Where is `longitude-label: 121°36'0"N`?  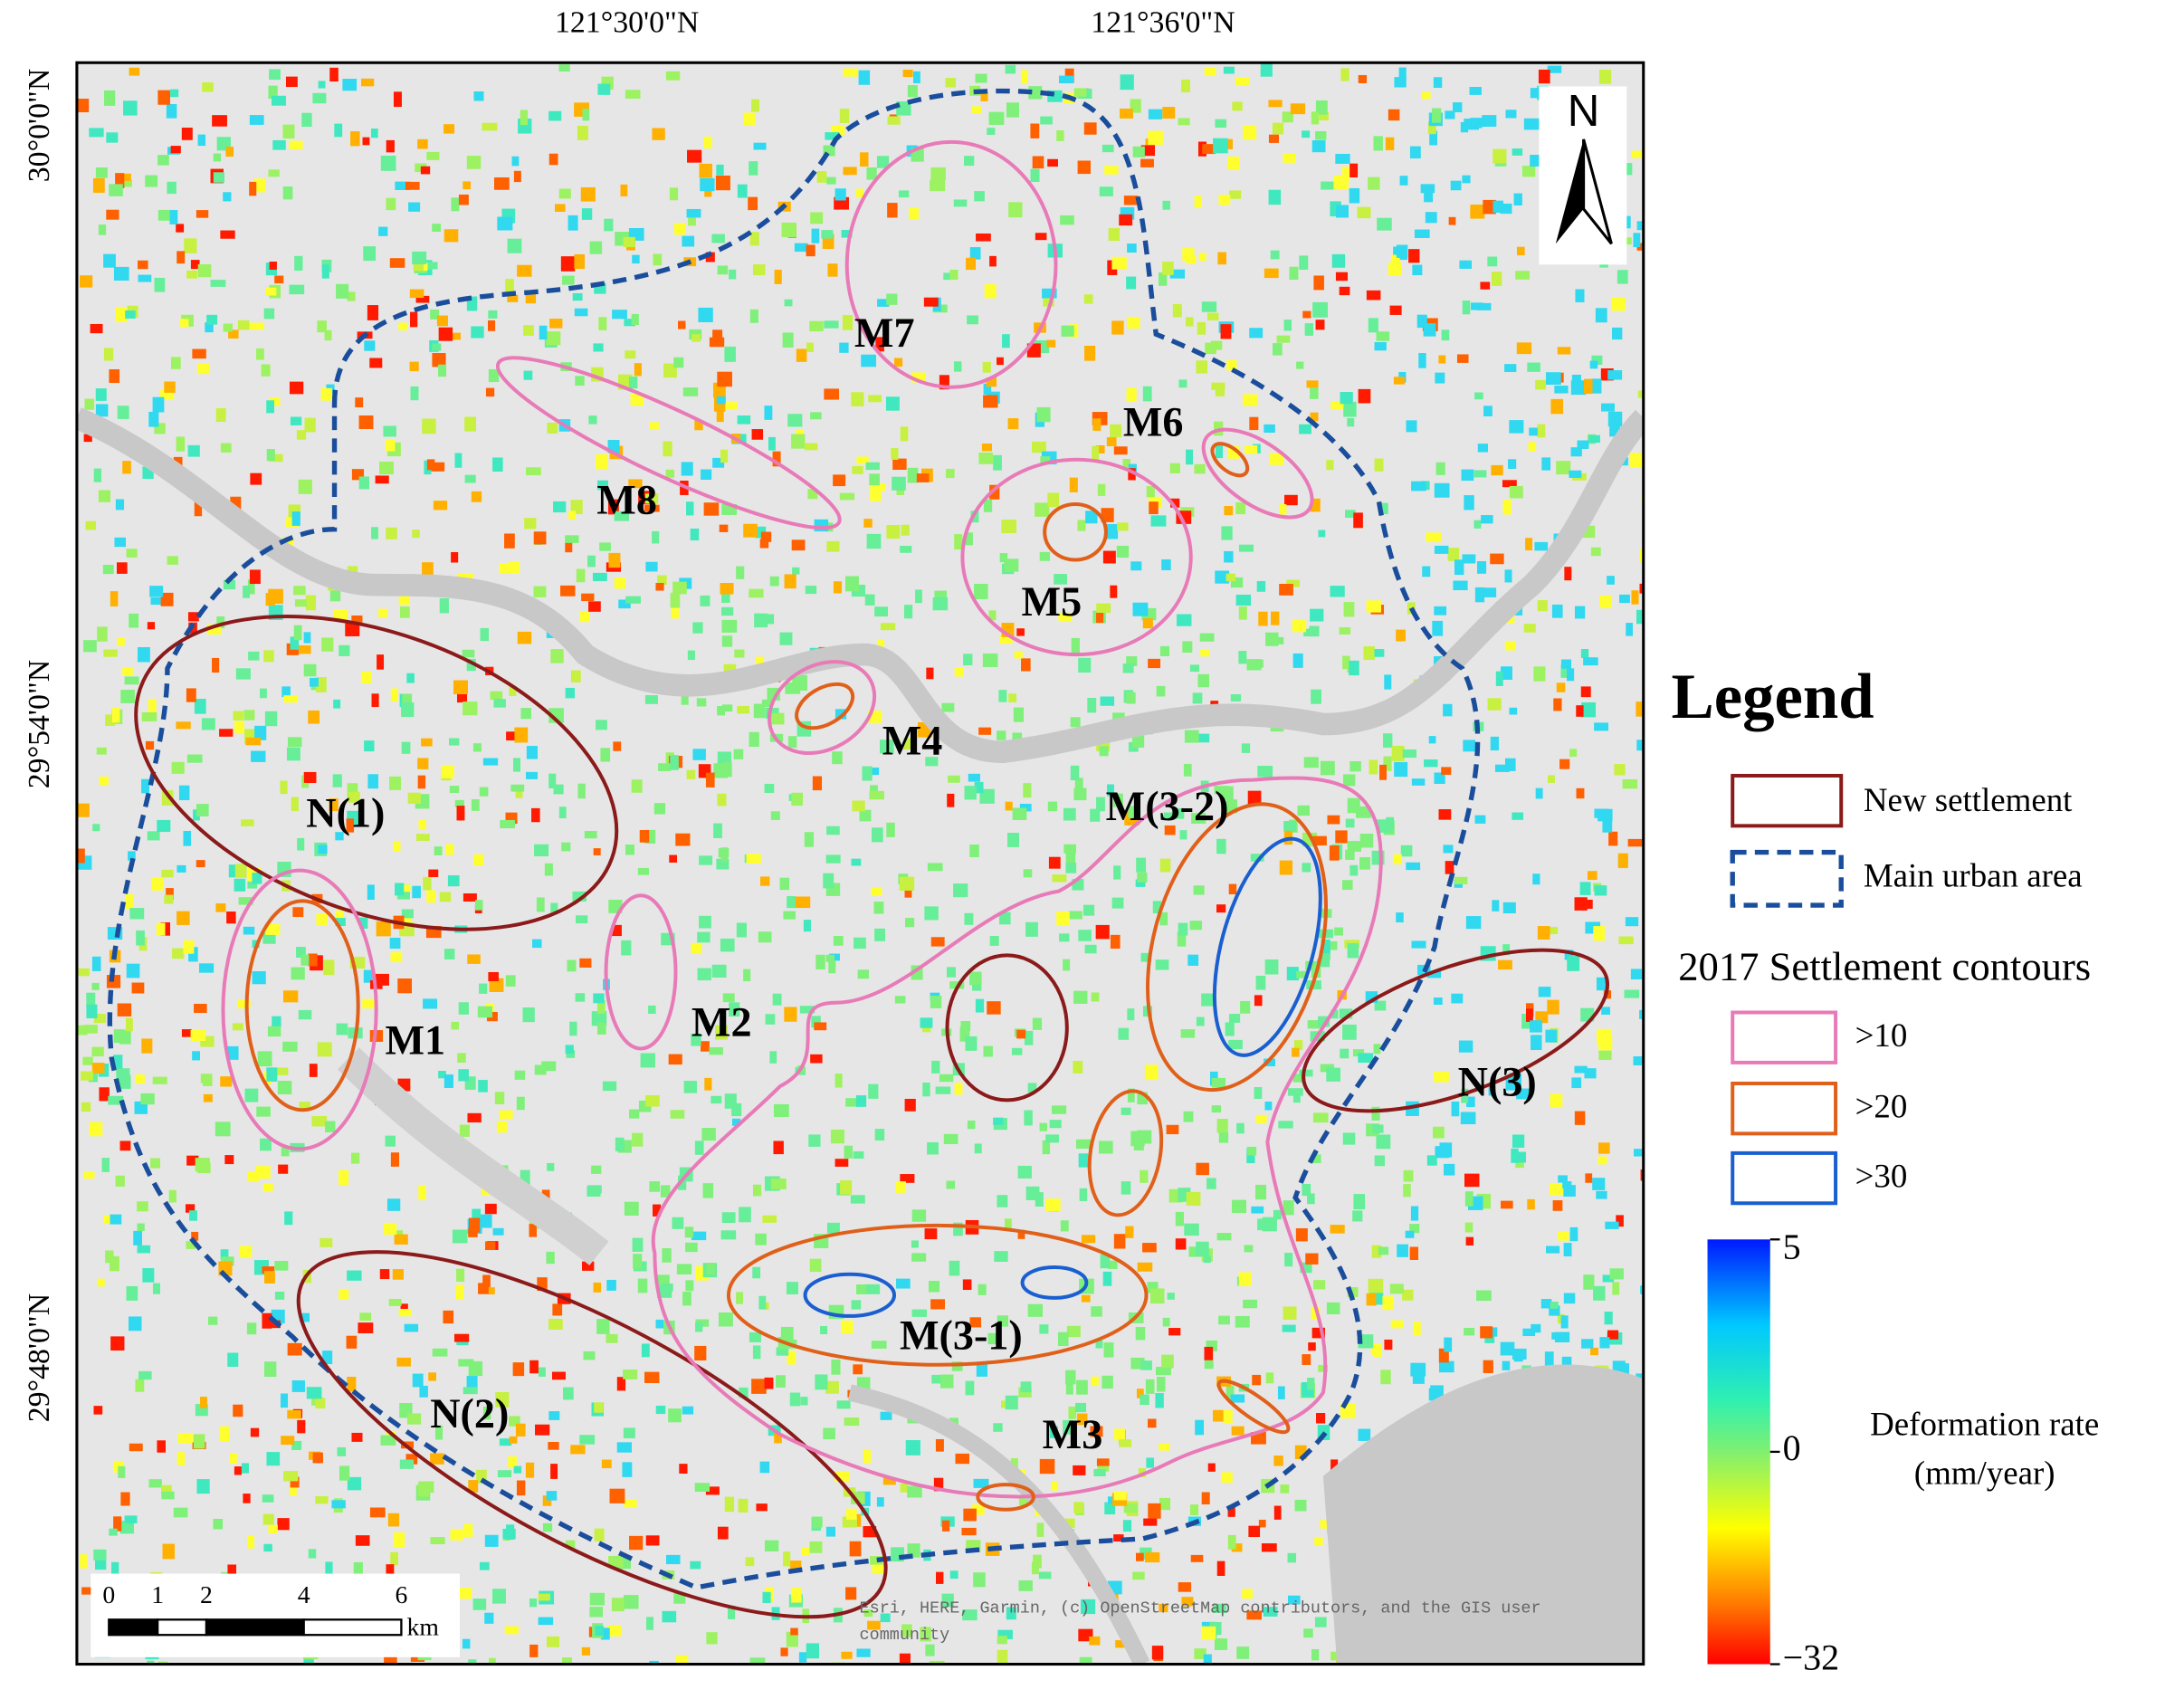
longitude-label: 121°36'0"N is located at coordinates (1163, 22).